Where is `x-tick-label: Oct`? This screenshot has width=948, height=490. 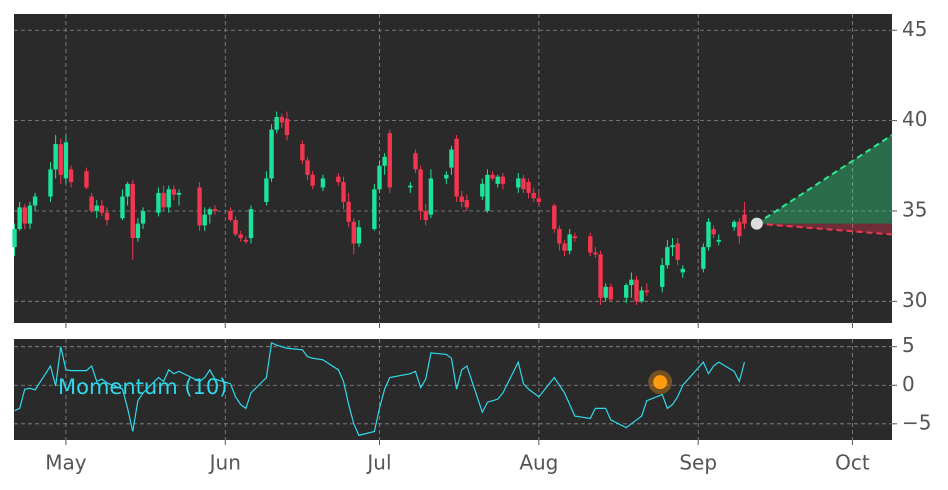
x-tick-label: Oct is located at coordinates (852, 463).